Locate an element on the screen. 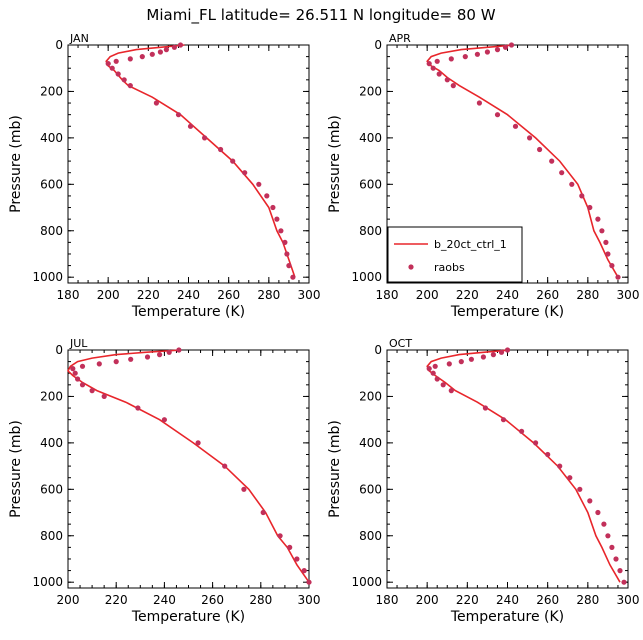 The image size is (643, 640). panel-label: APR is located at coordinates (400, 38).